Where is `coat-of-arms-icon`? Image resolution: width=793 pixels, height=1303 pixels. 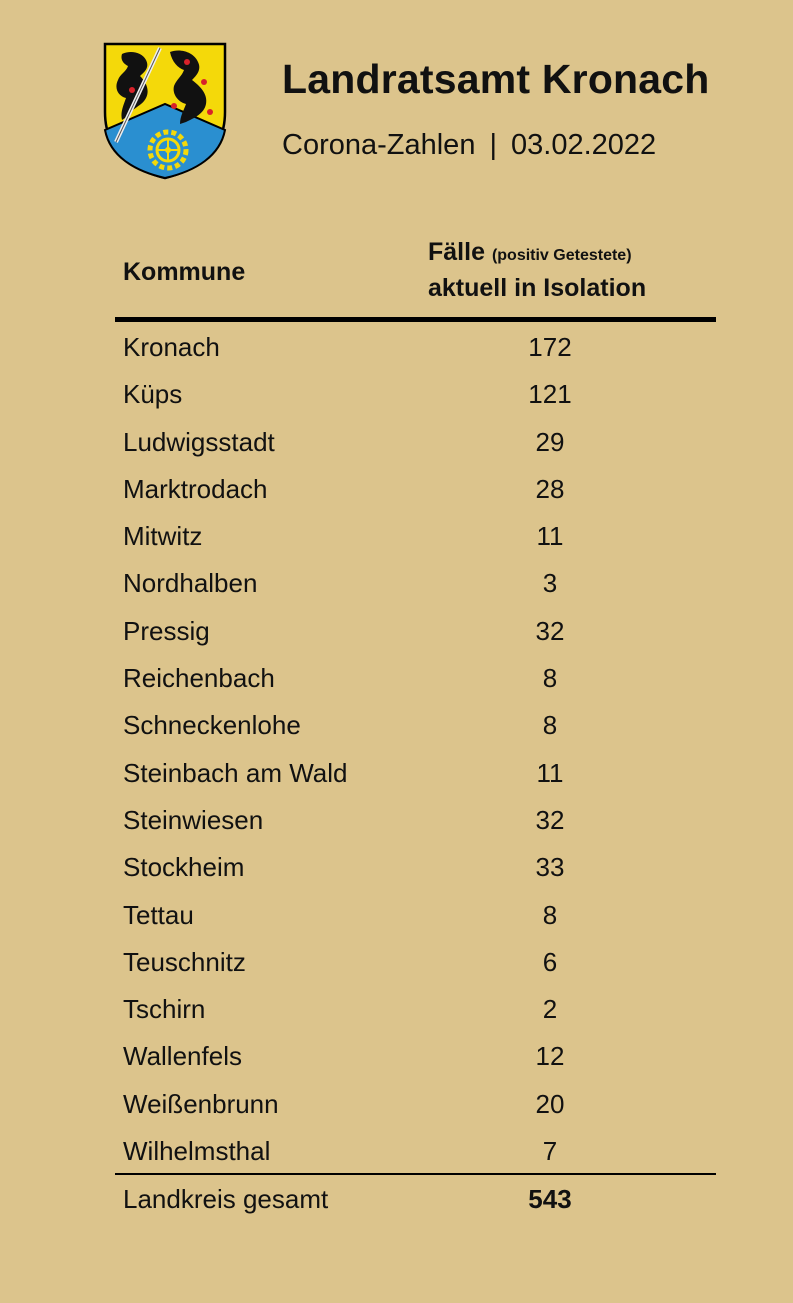 coat-of-arms-icon is located at coordinates (165, 111).